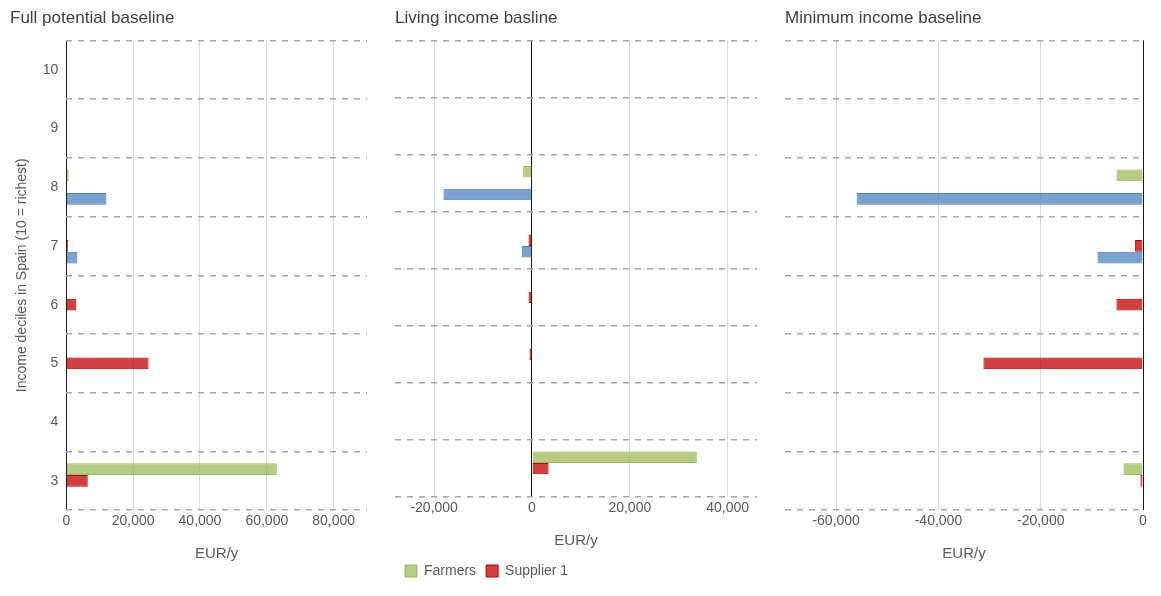 The height and width of the screenshot is (596, 1161). What do you see at coordinates (836, 520) in the screenshot?
I see `x-tick-label: -60,000` at bounding box center [836, 520].